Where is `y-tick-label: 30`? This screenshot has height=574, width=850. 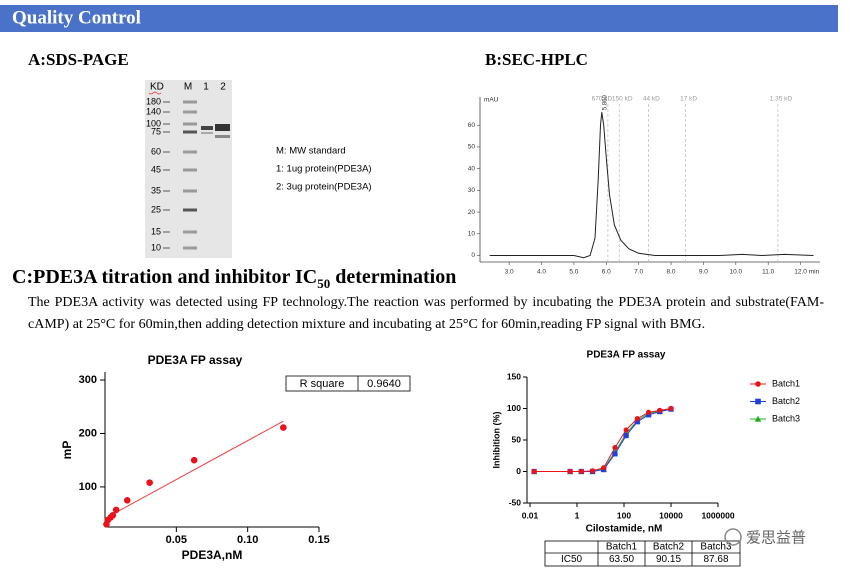
y-tick-label: 30 is located at coordinates (472, 190).